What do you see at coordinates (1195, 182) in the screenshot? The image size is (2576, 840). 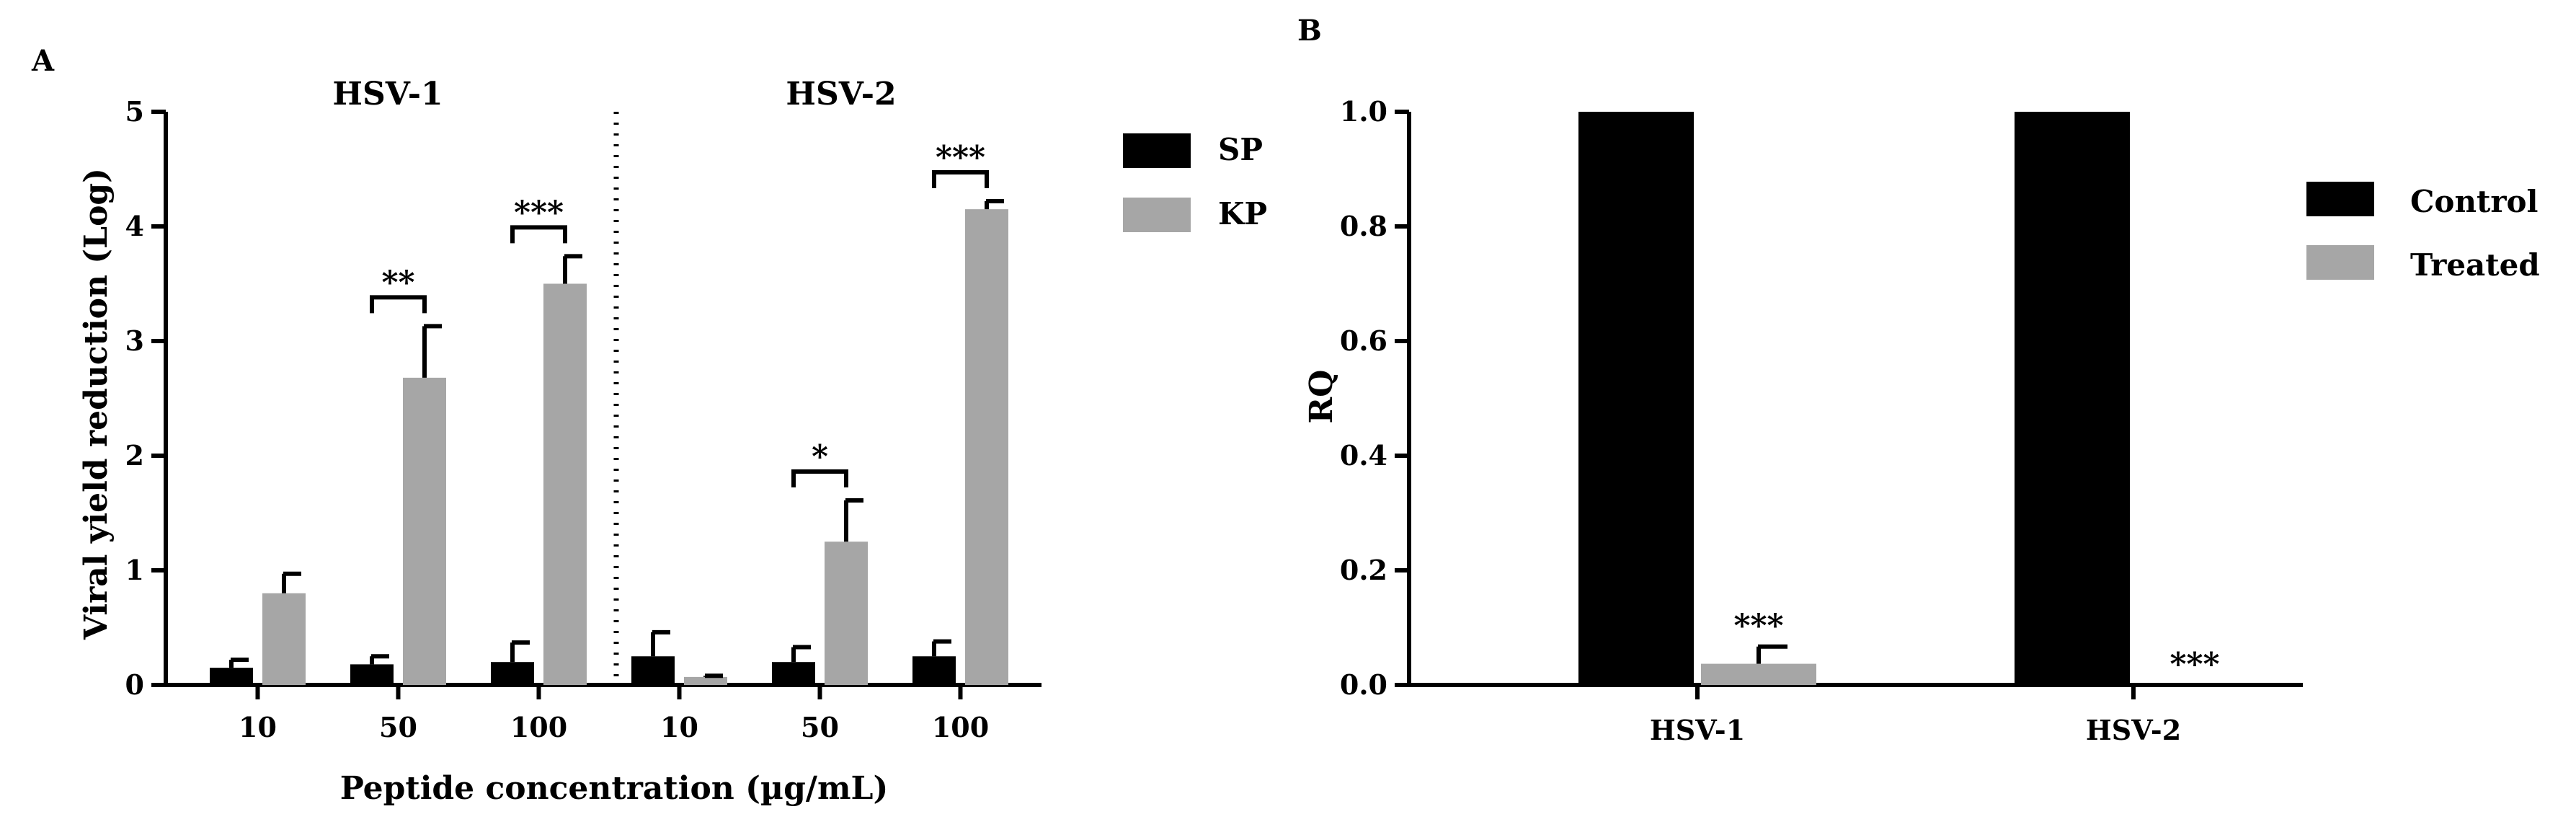 I see `legend-a: SP KP` at bounding box center [1195, 182].